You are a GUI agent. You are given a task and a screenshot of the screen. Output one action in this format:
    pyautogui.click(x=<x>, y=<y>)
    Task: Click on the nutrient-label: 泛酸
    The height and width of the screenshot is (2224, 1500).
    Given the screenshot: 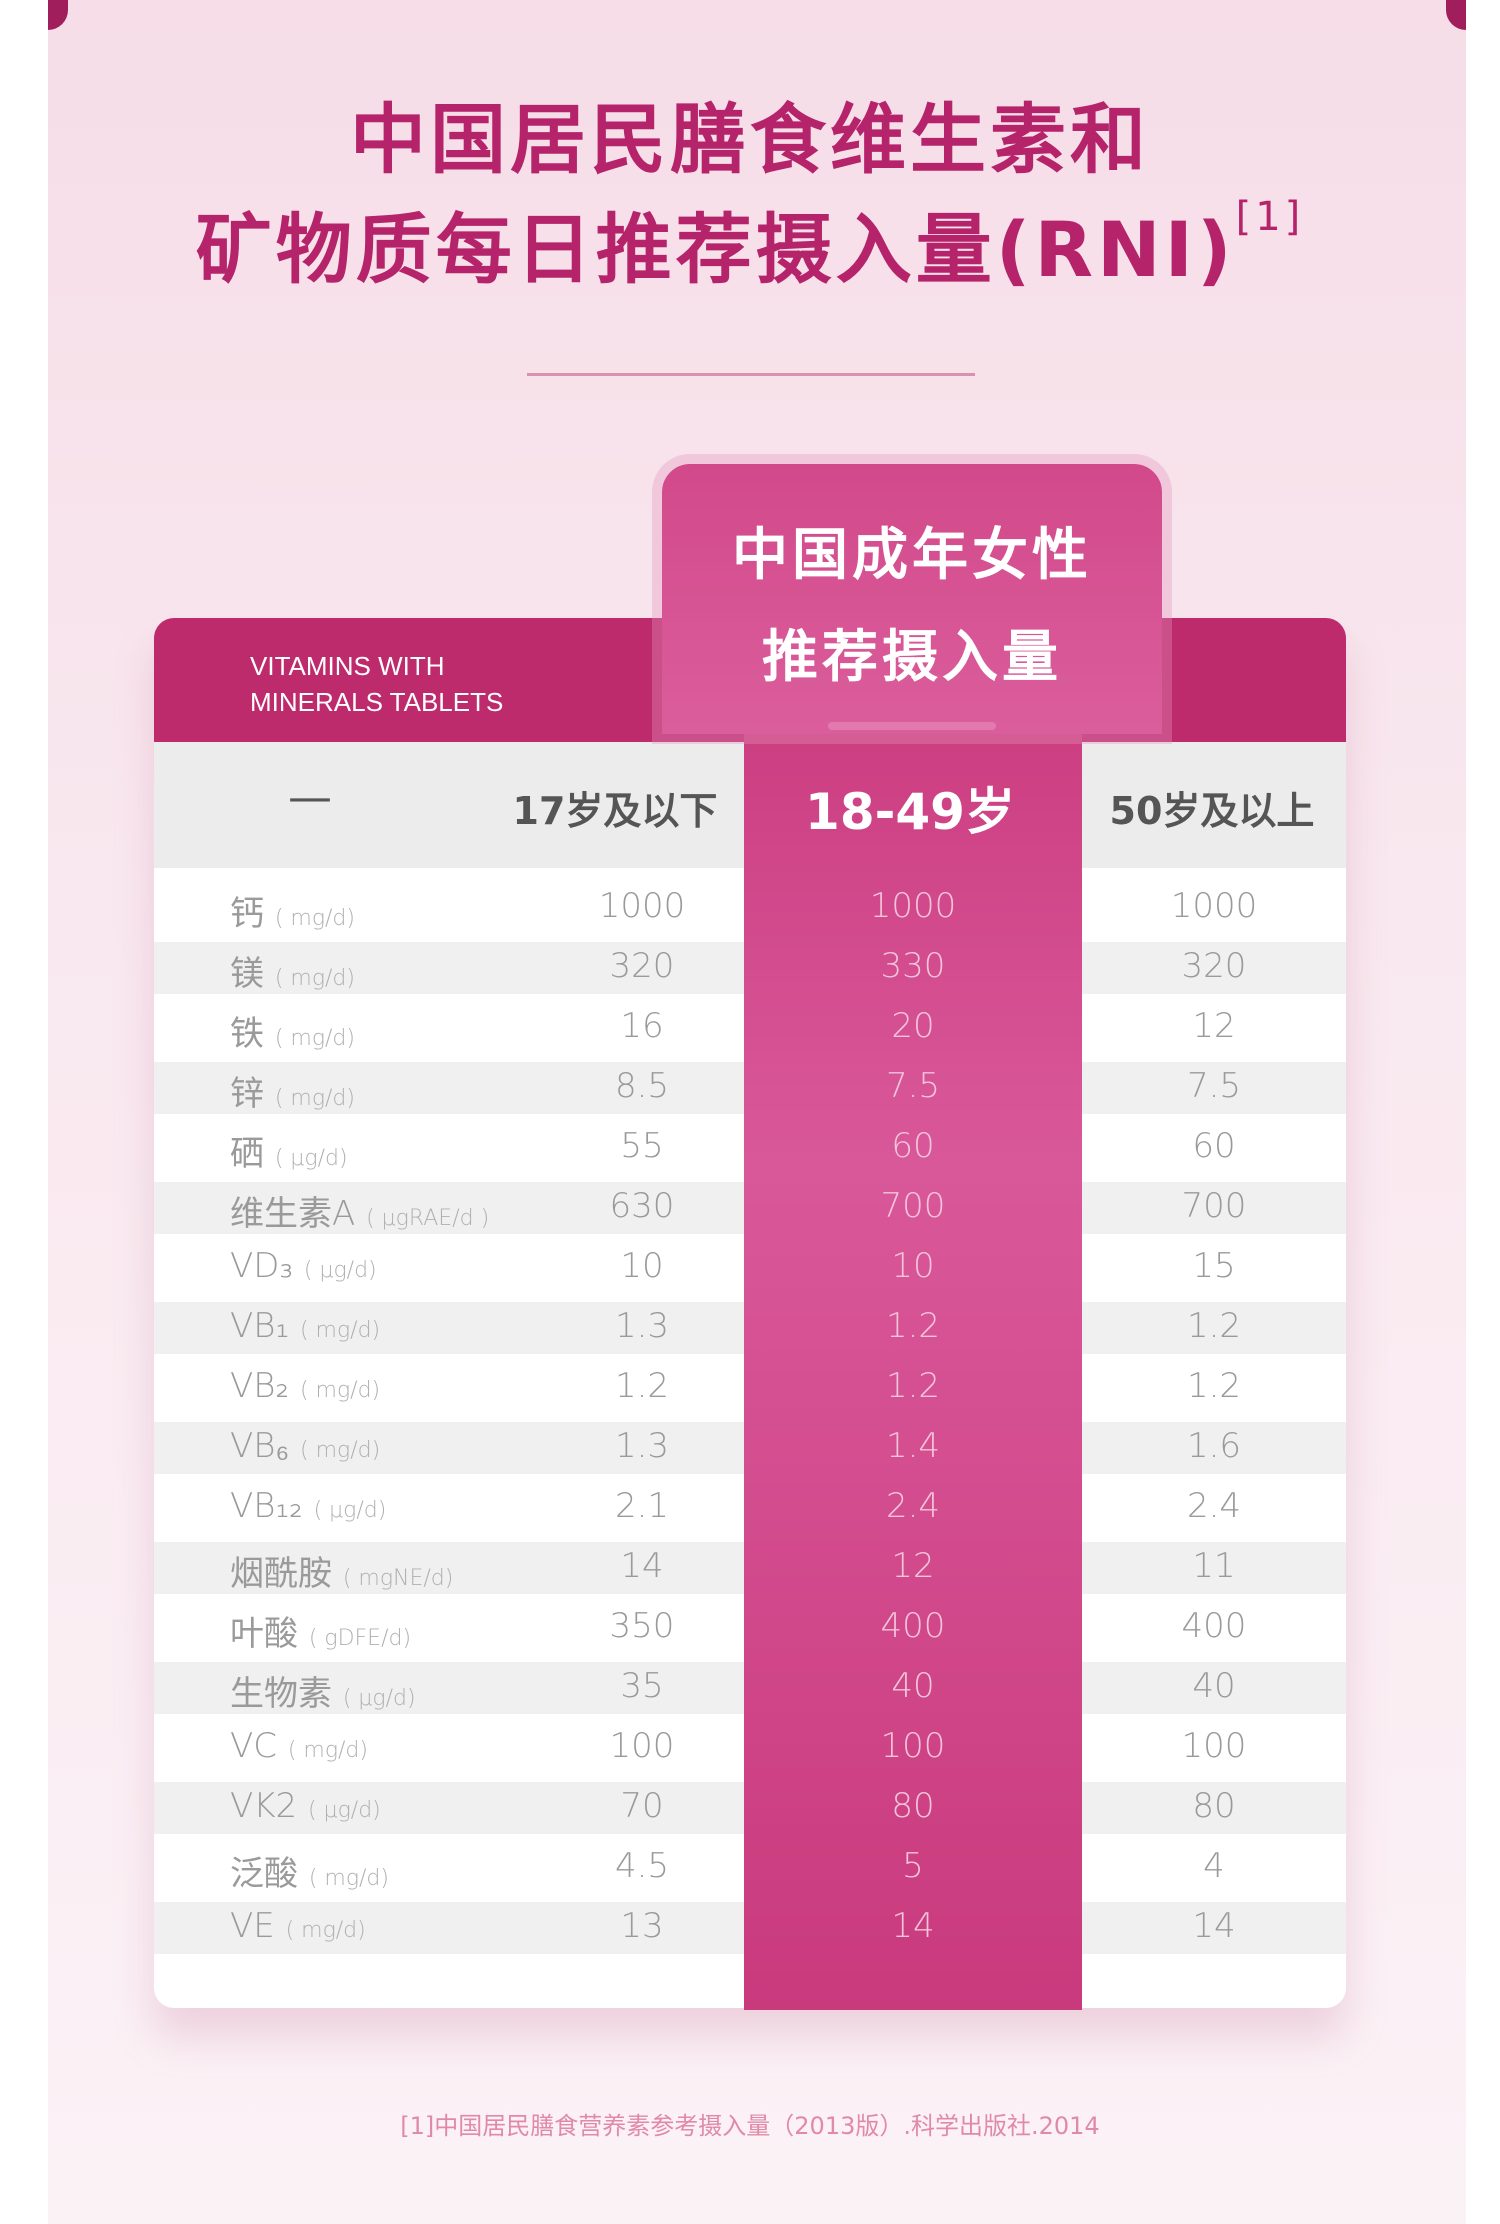 What is the action you would take?
    pyautogui.click(x=264, y=1874)
    